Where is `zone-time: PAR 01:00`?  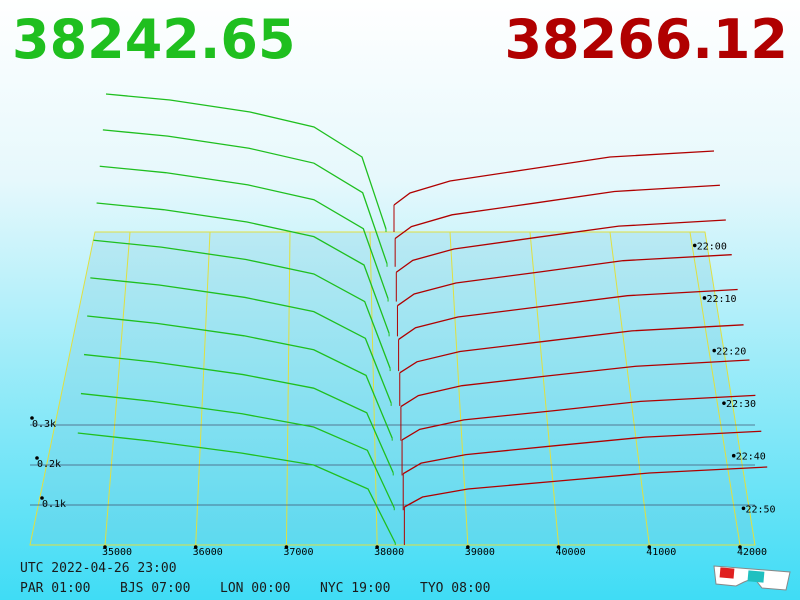
zone-time: PAR 01:00 is located at coordinates (55, 588).